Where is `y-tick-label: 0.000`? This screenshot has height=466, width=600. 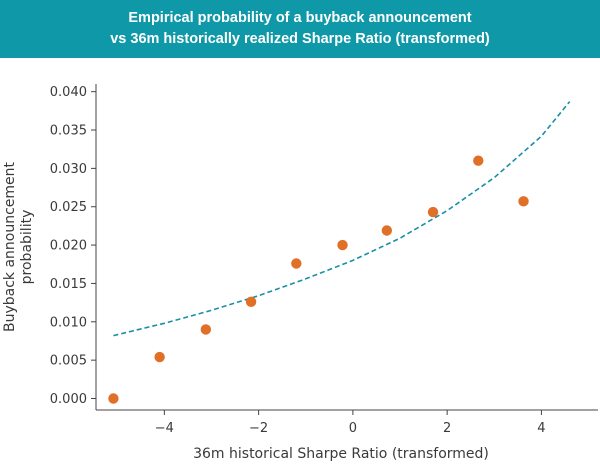 y-tick-label: 0.000 is located at coordinates (68, 399).